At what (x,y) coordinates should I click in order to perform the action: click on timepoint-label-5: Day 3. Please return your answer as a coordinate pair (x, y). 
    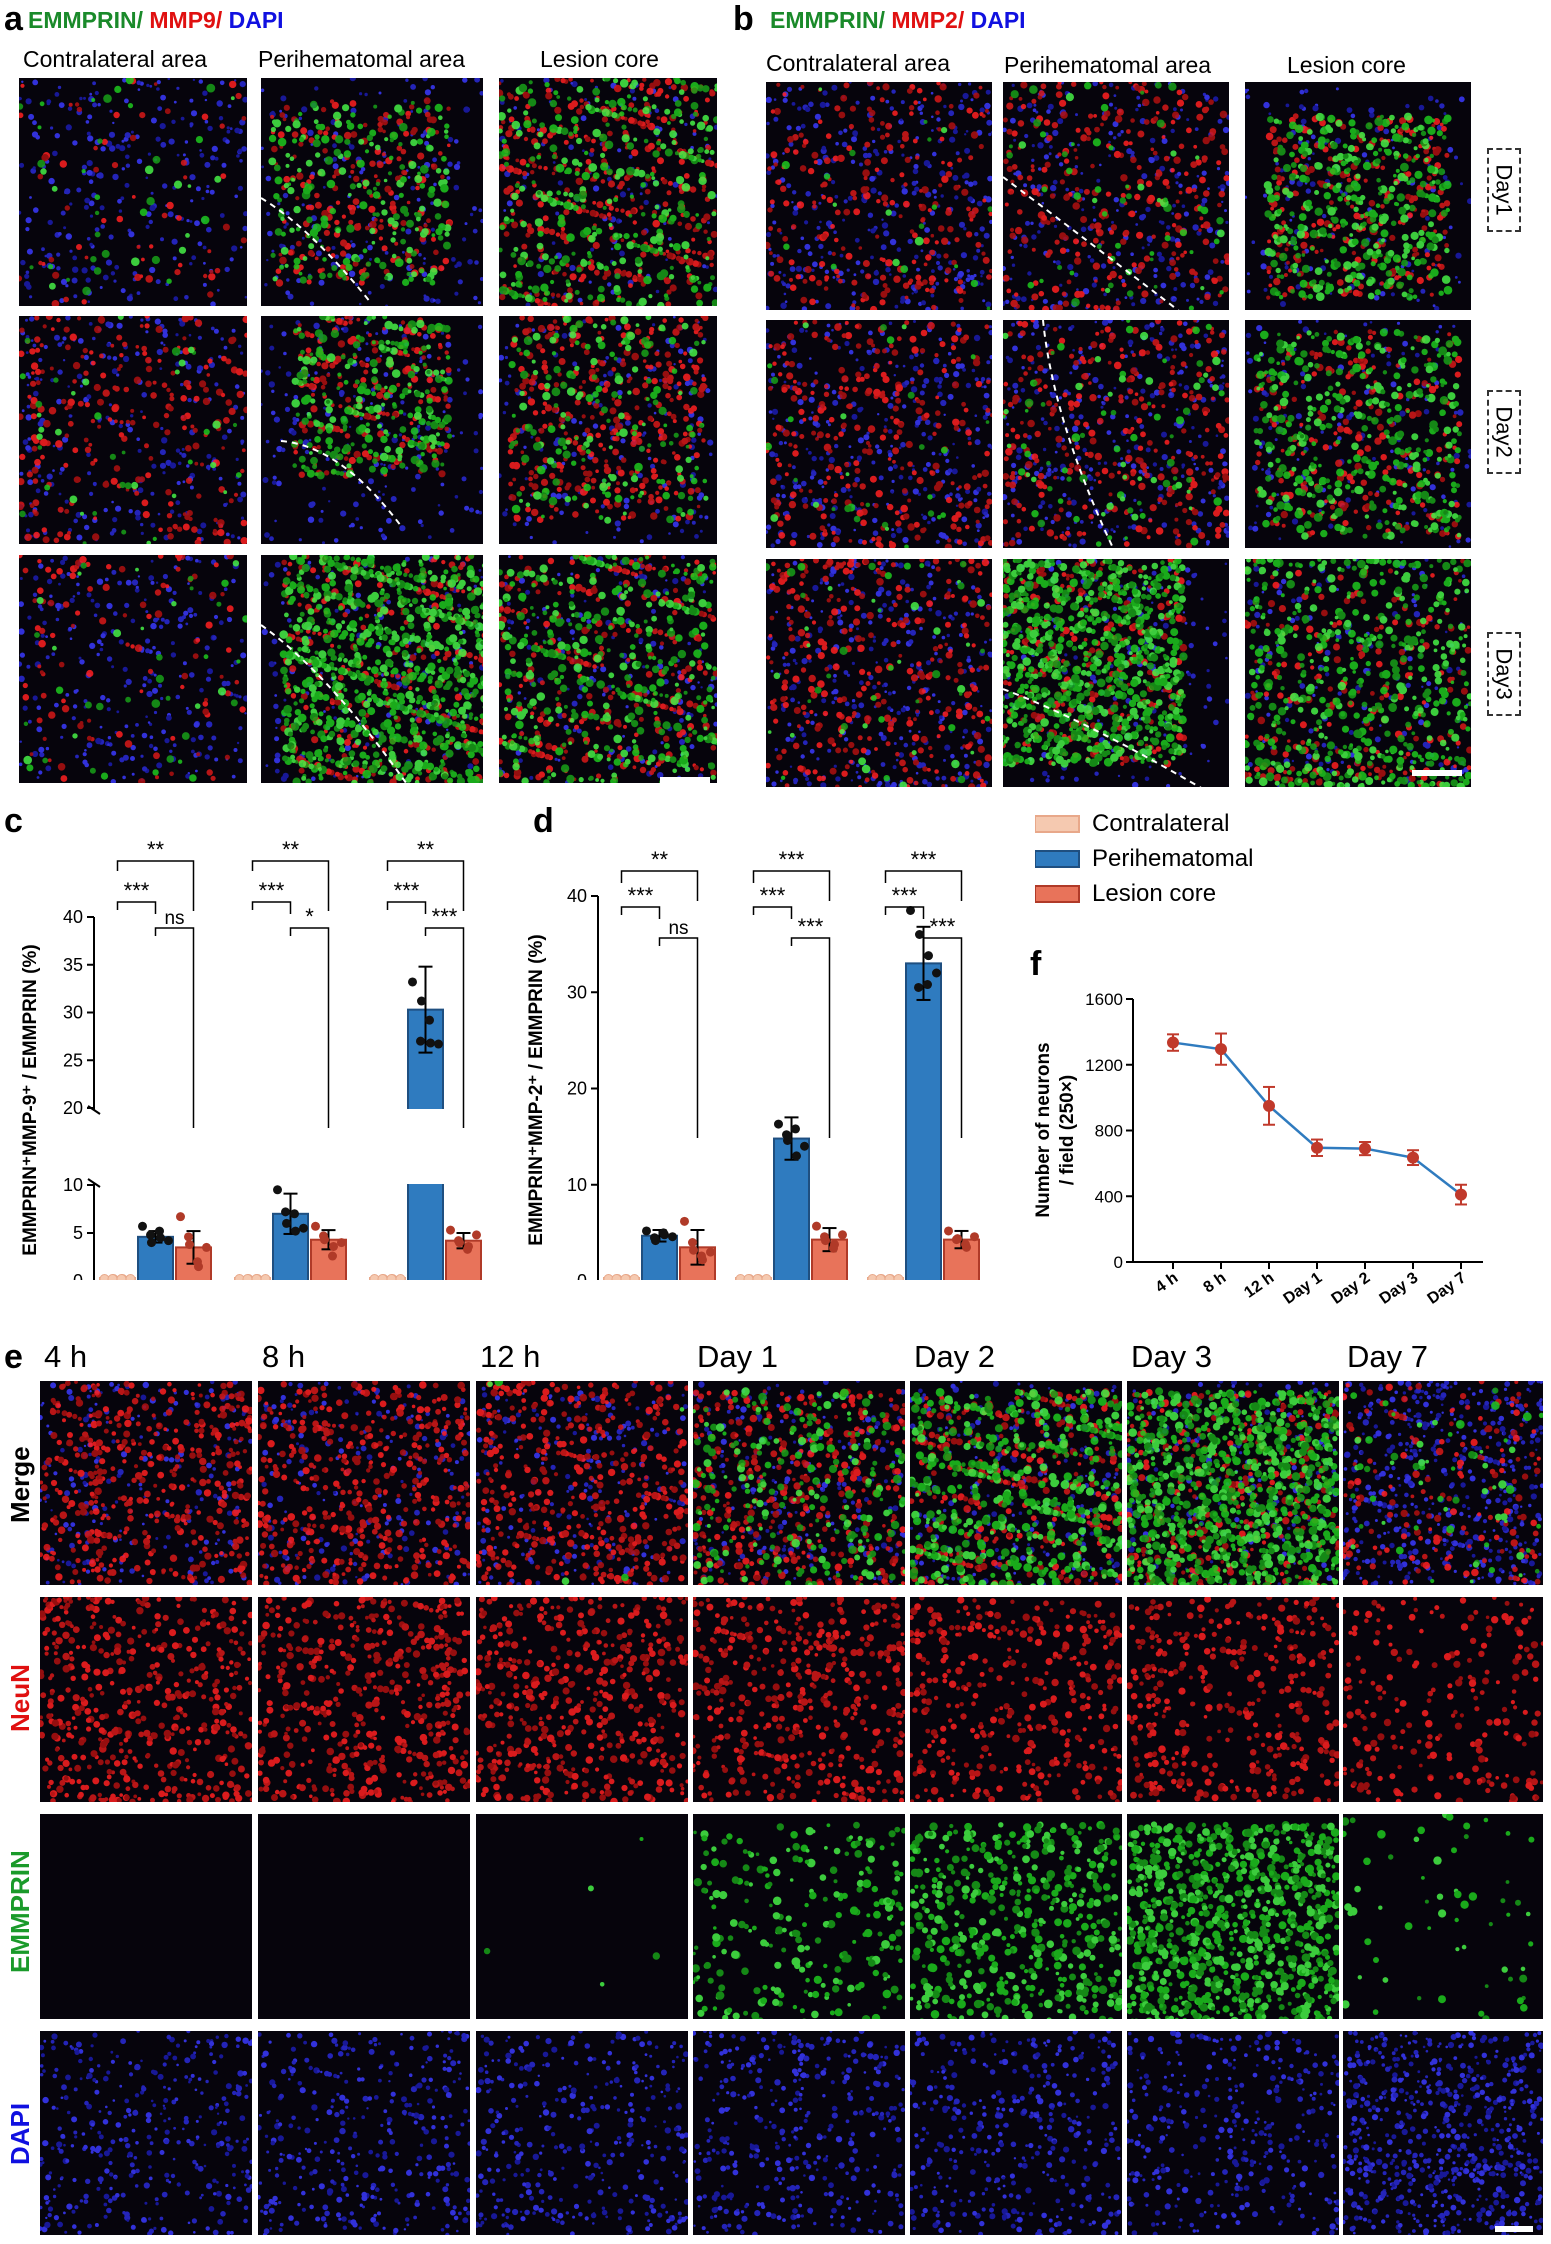
    Looking at the image, I should click on (1171, 1357).